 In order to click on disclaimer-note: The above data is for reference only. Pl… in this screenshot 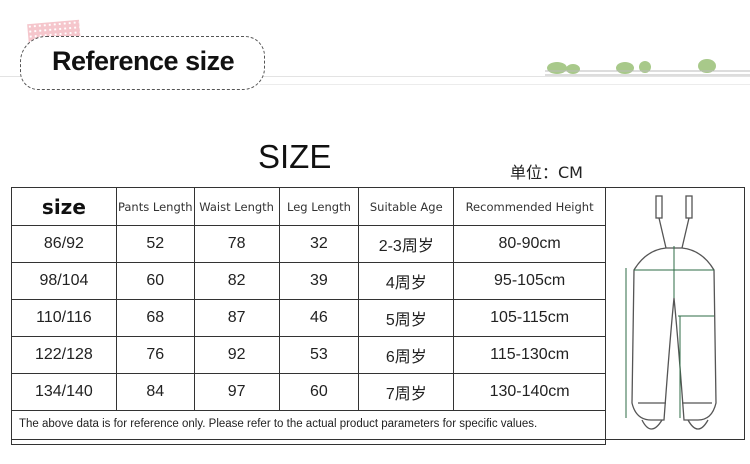, I will do `click(278, 424)`.